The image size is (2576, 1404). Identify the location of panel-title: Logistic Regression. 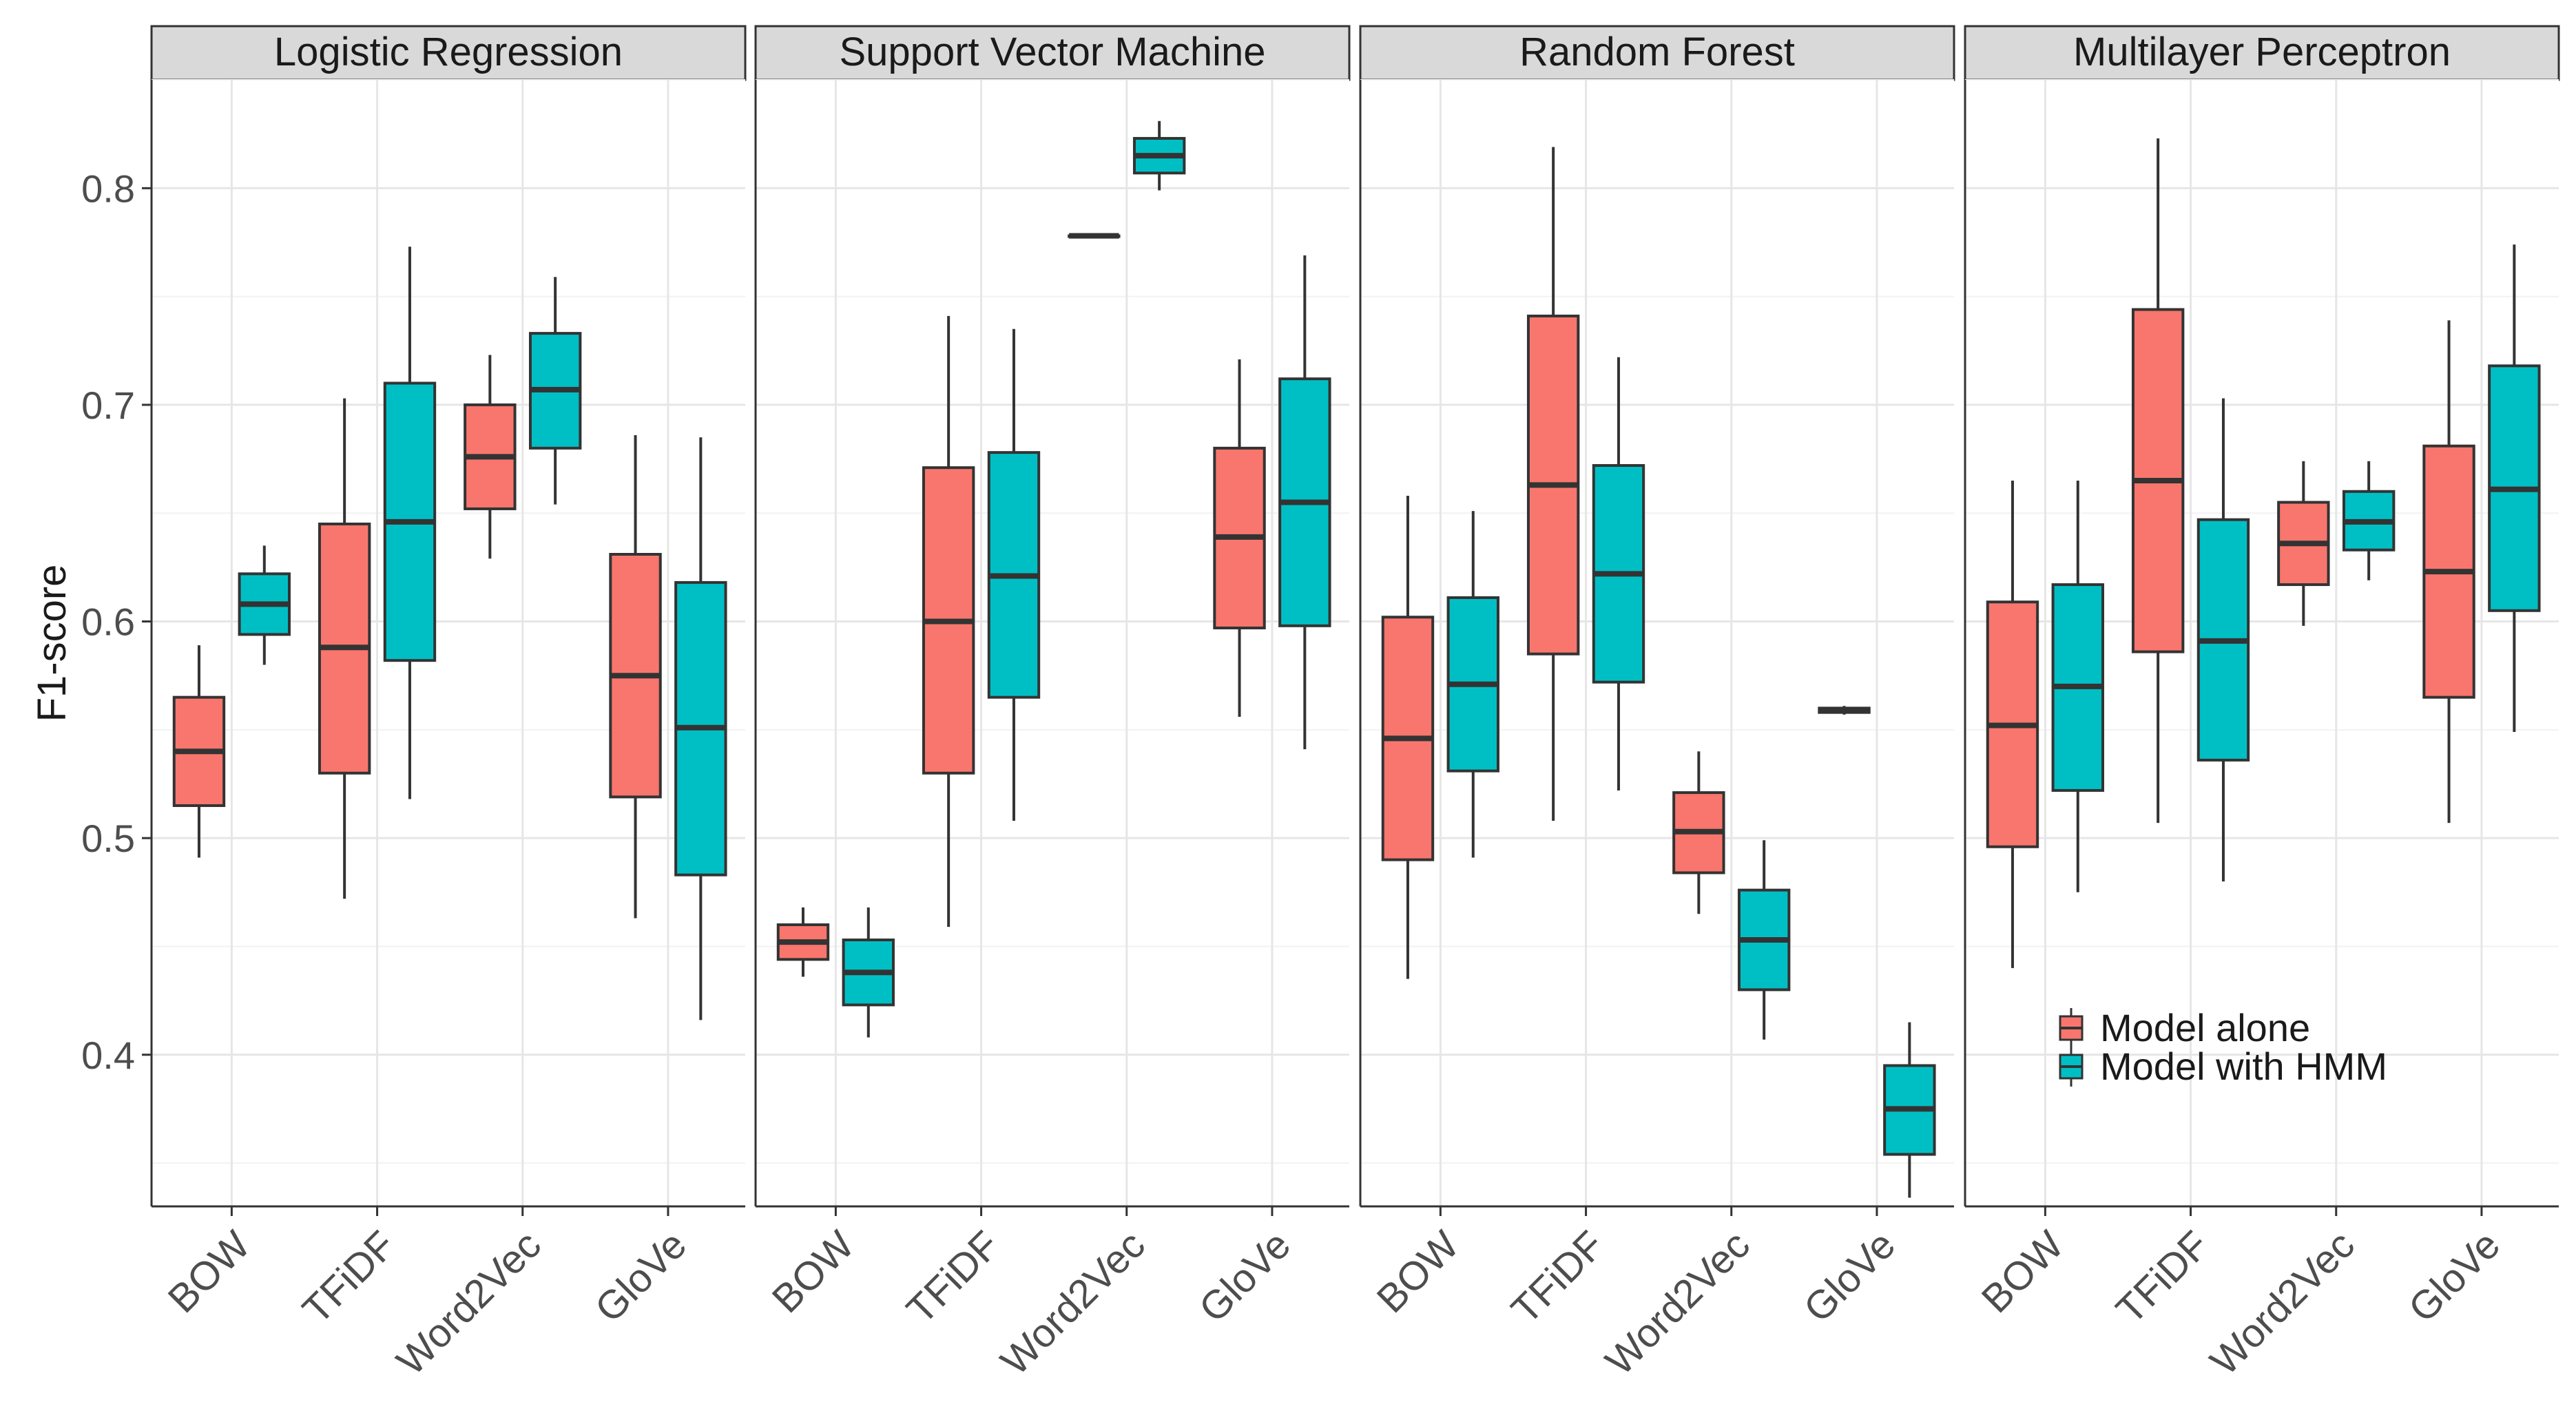
(448, 52).